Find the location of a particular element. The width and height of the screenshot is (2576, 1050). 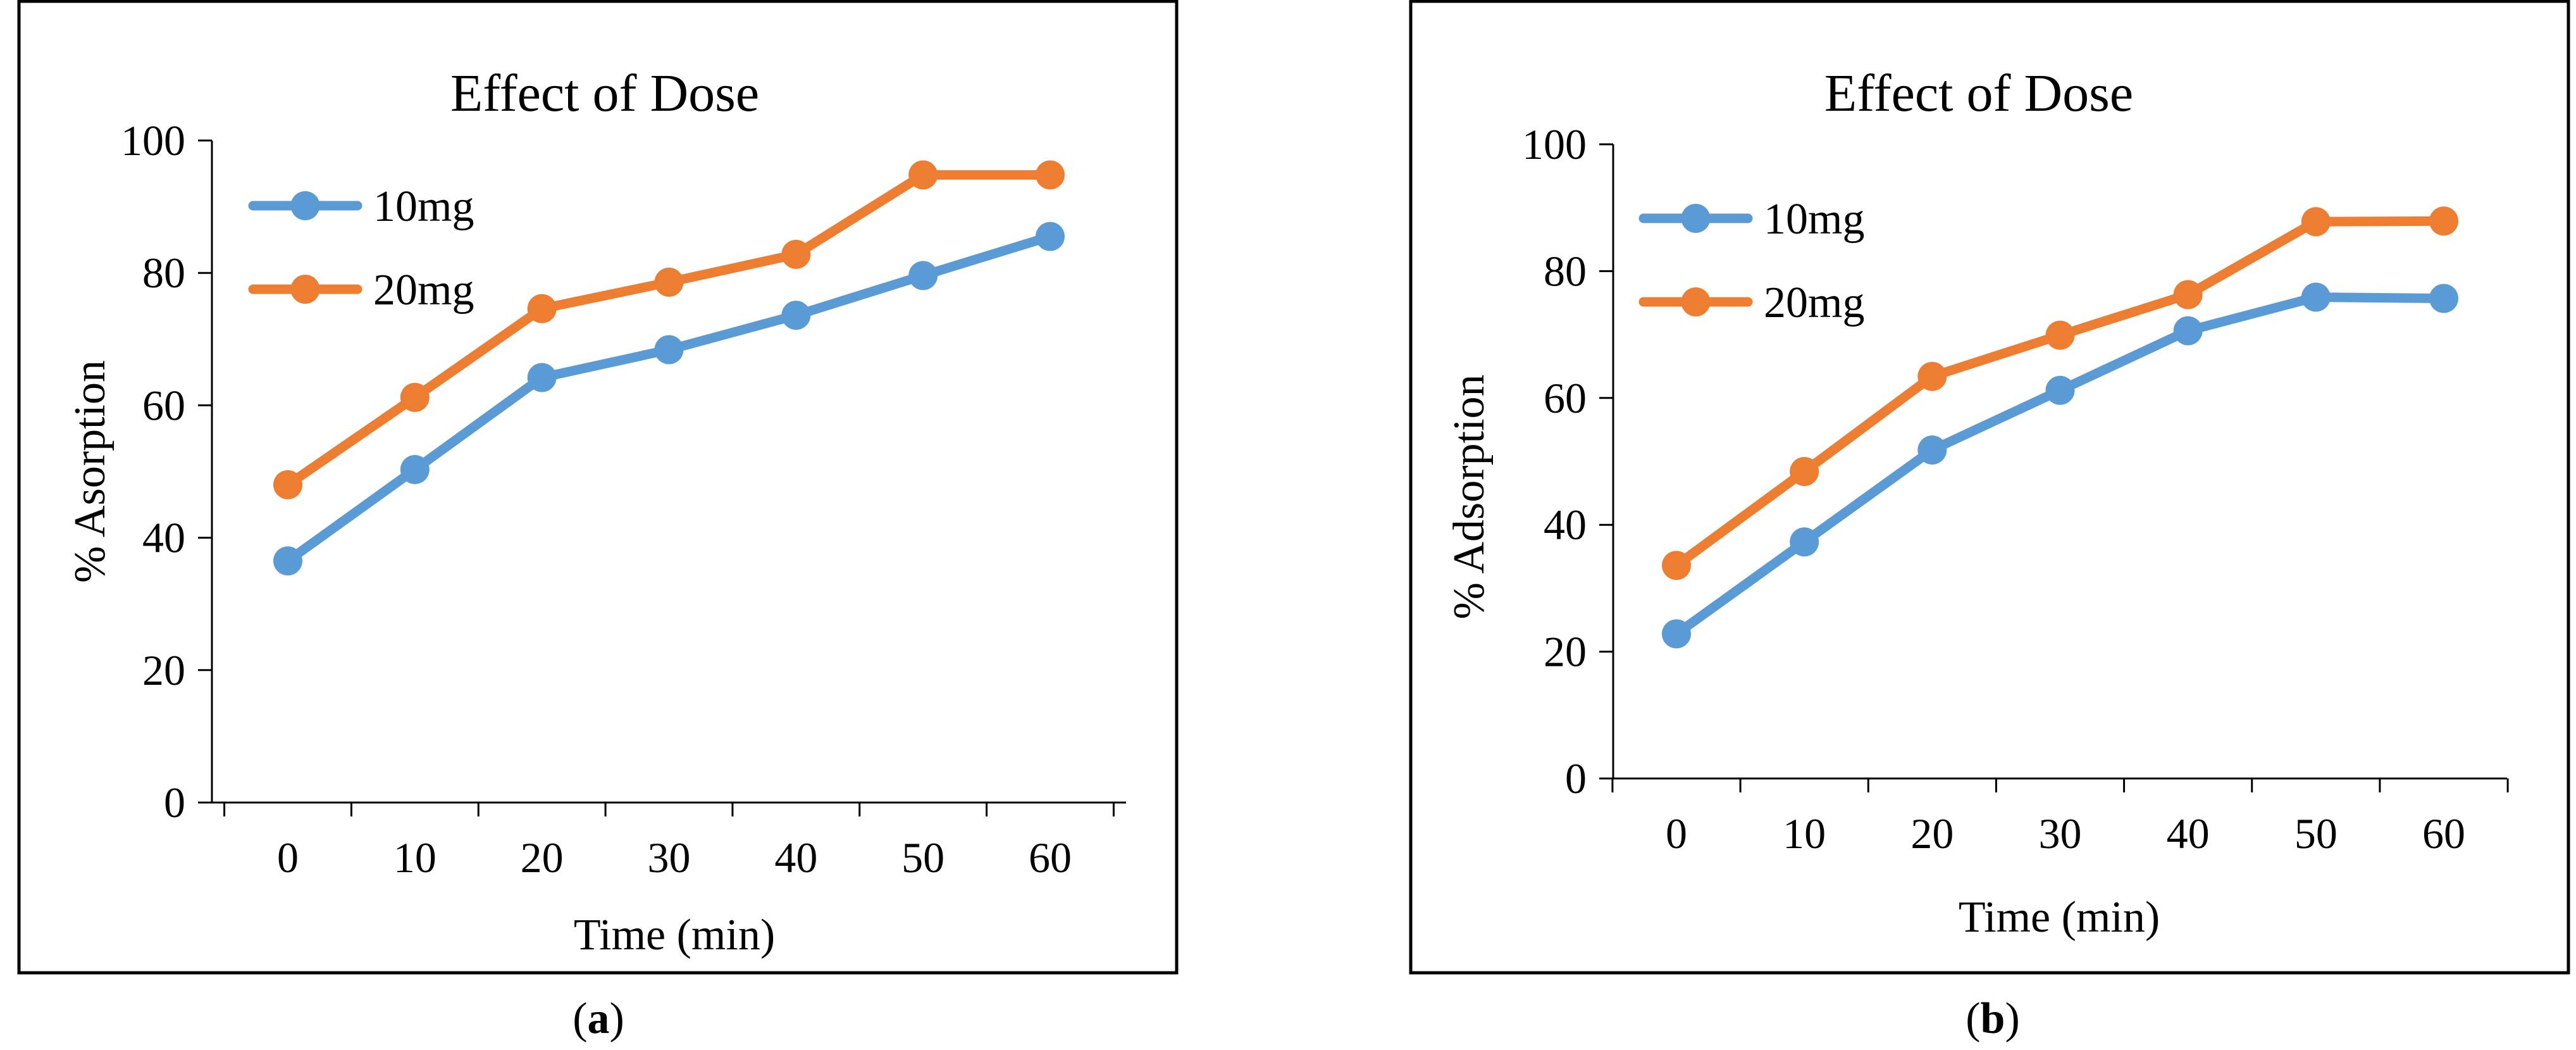

caption-letter: b is located at coordinates (1993, 1019).